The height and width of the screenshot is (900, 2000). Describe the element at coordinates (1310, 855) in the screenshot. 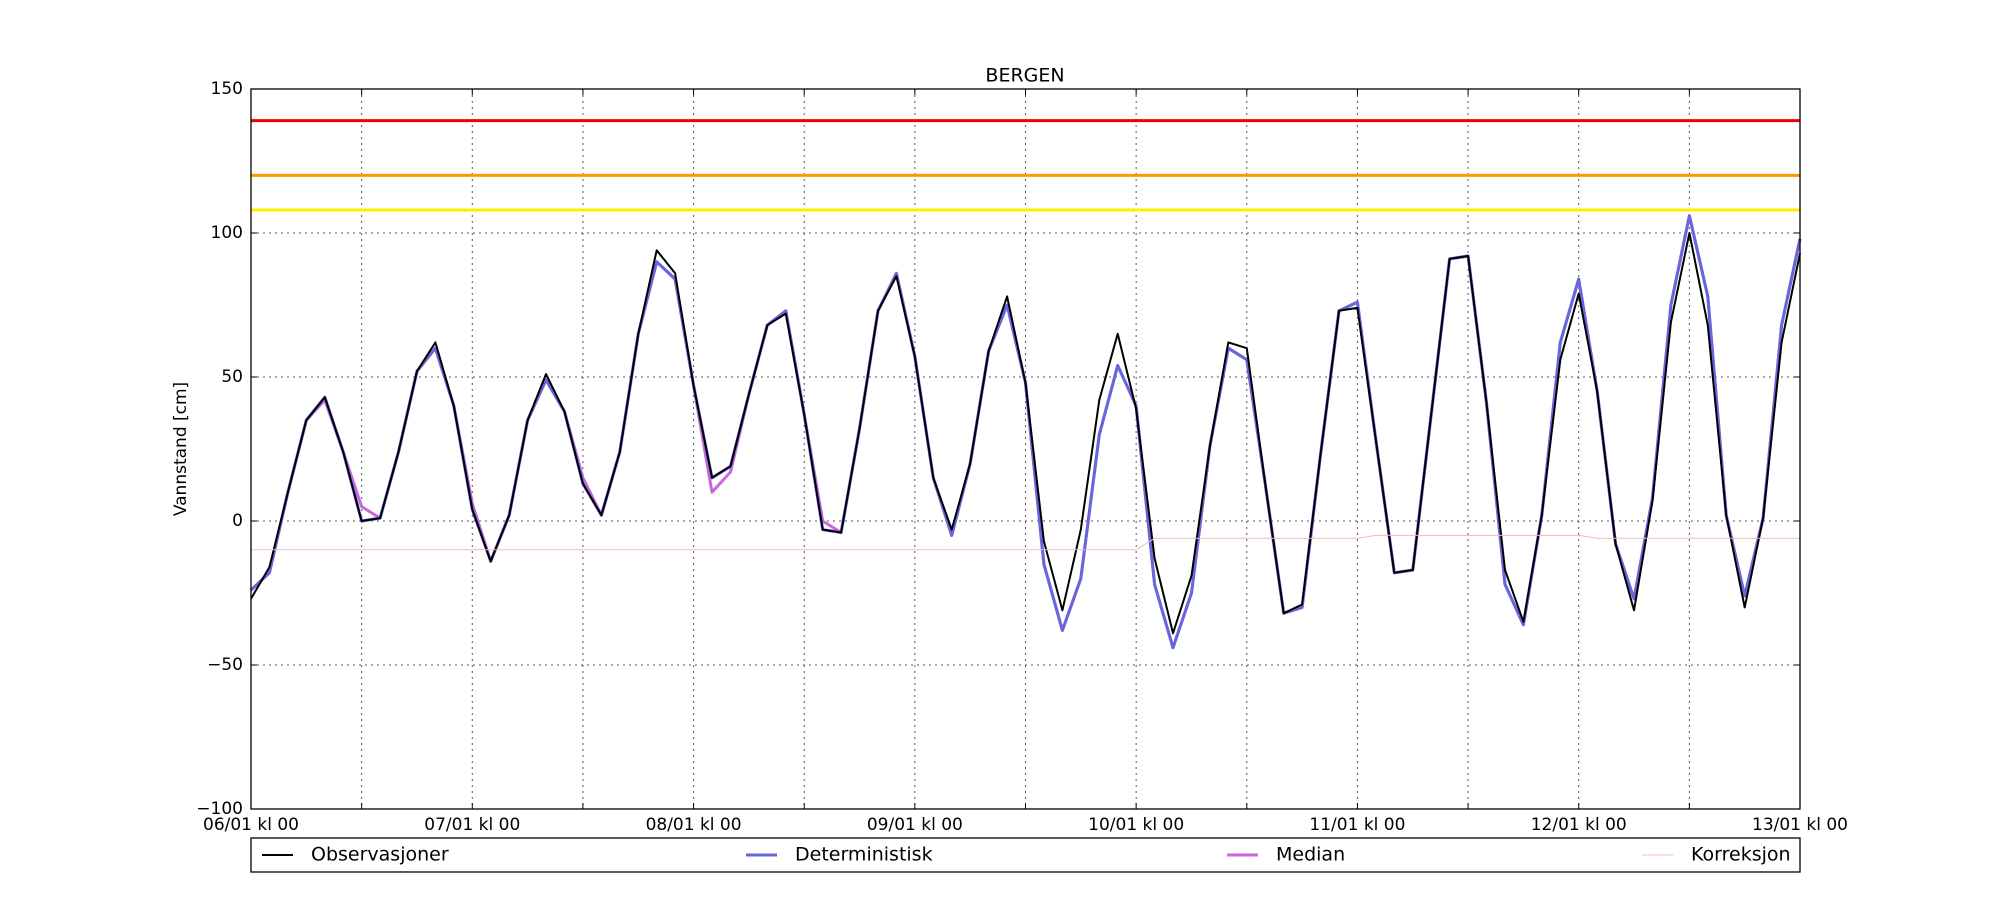

I see `legend-label: Median` at that location.